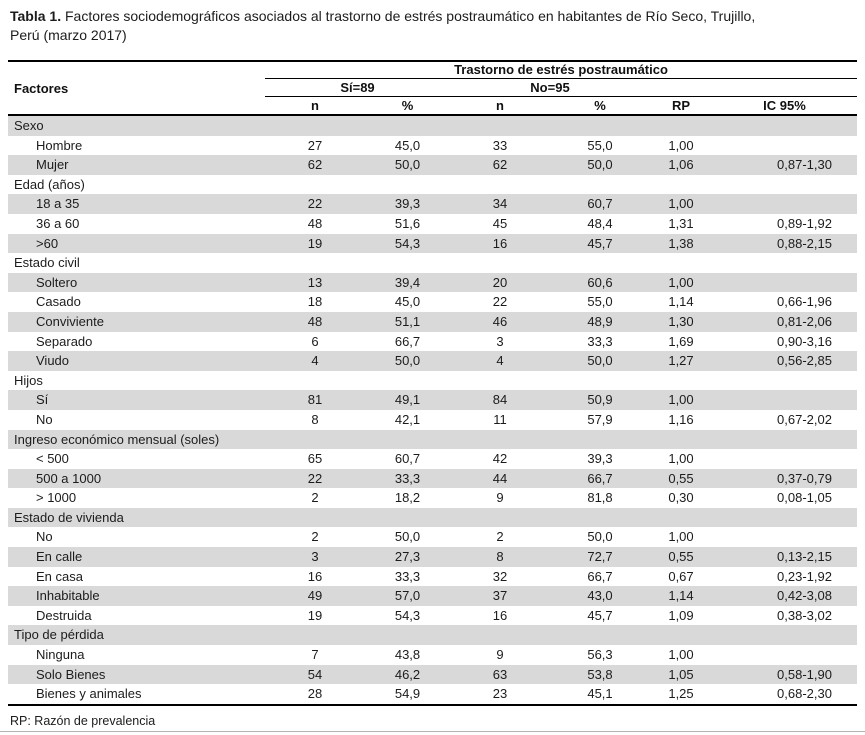  What do you see at coordinates (68, 596) in the screenshot?
I see `row-label: Inhabitable` at bounding box center [68, 596].